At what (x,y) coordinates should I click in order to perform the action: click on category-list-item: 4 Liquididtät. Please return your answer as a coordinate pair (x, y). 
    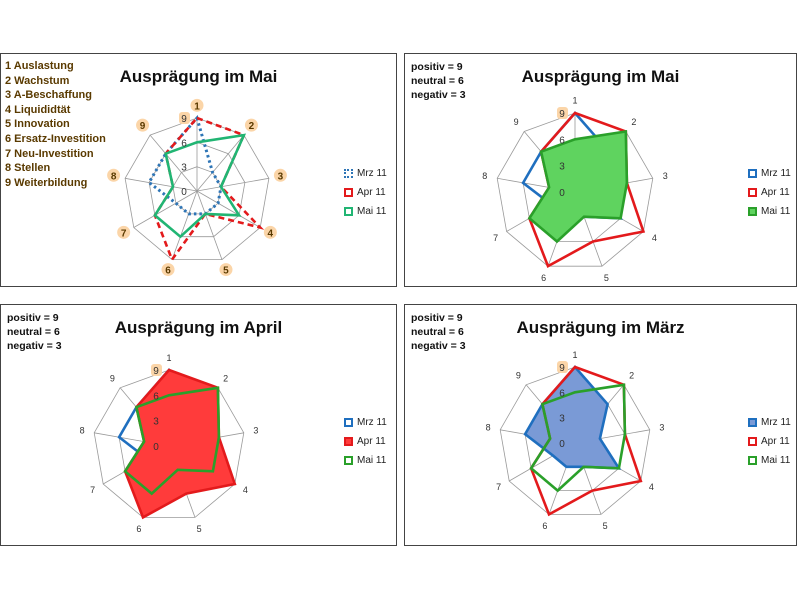
    Looking at the image, I should click on (38, 109).